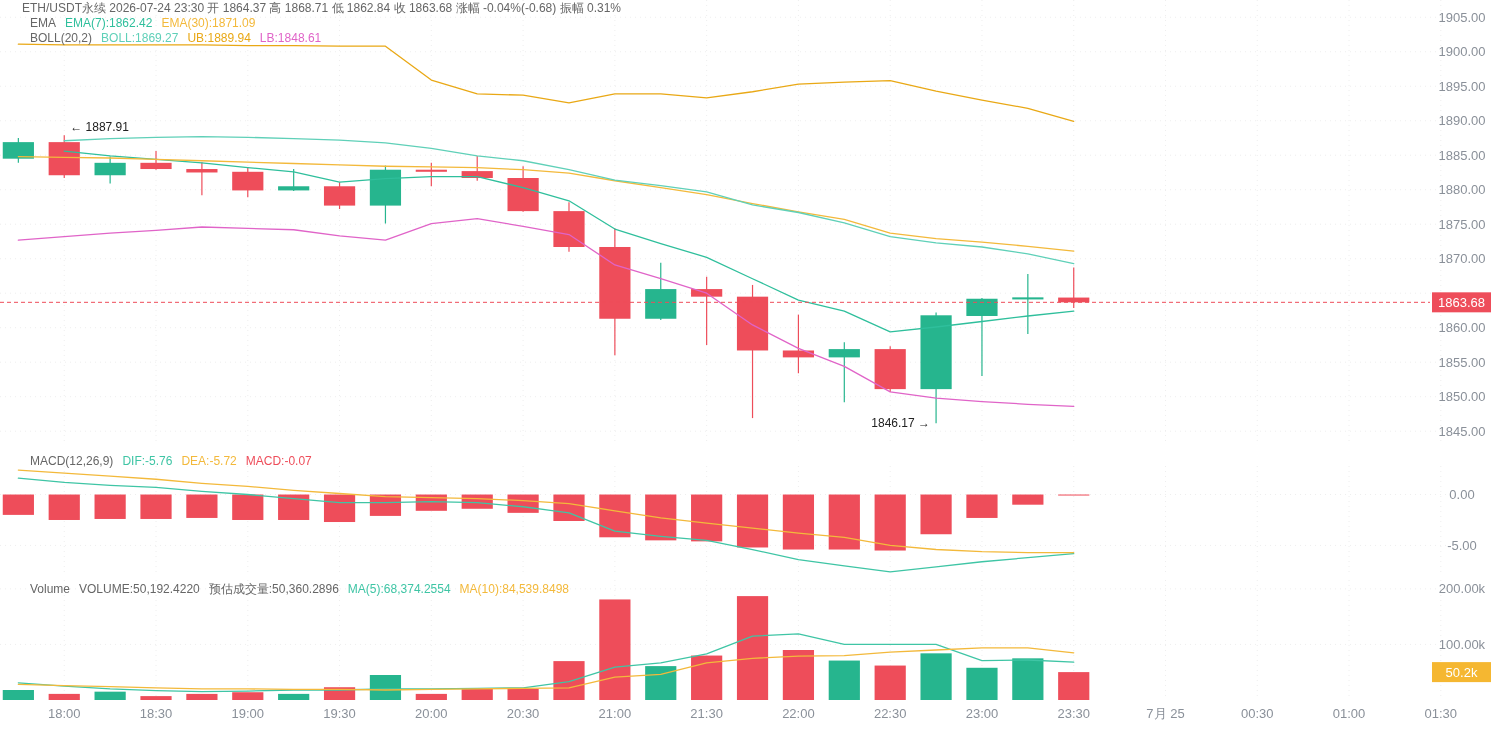 This screenshot has width=1491, height=736. What do you see at coordinates (1462, 52) in the screenshot?
I see `y-tick-label: 1900.00` at bounding box center [1462, 52].